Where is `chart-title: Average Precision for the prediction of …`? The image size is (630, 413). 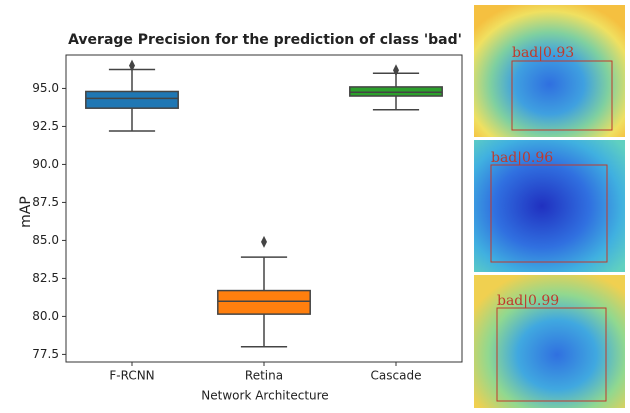 chart-title: Average Precision for the prediction of … is located at coordinates (265, 40).